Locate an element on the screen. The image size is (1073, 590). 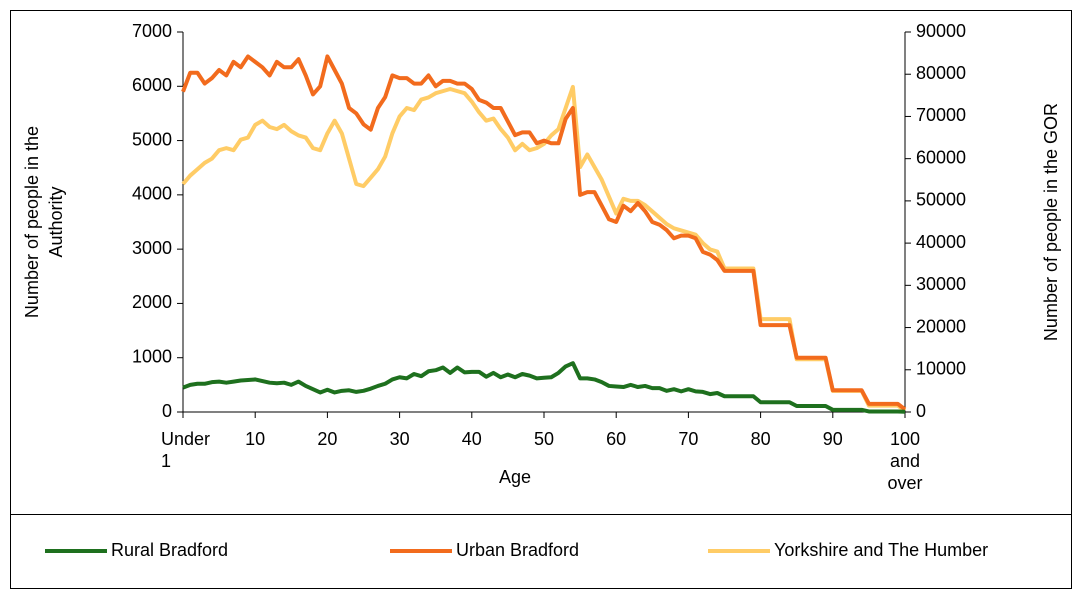
y-tick-label: 7000 is located at coordinates (152, 31).